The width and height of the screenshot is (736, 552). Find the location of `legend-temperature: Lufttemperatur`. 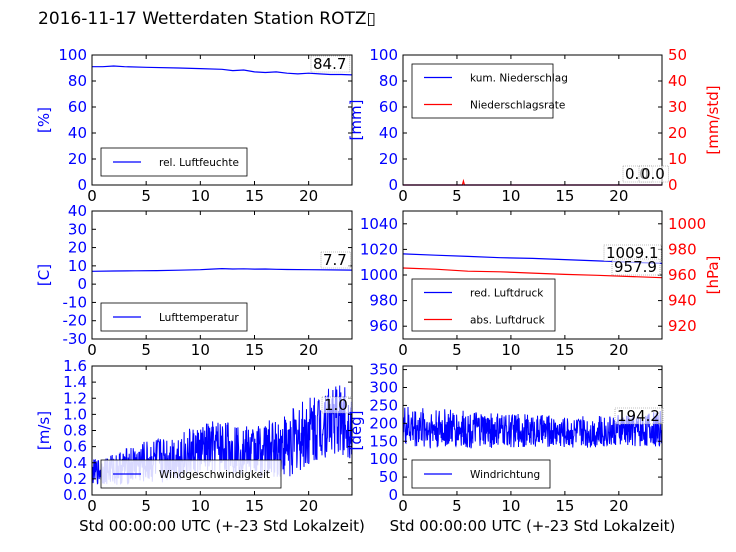

legend-temperature: Lufttemperatur is located at coordinates (174, 317).